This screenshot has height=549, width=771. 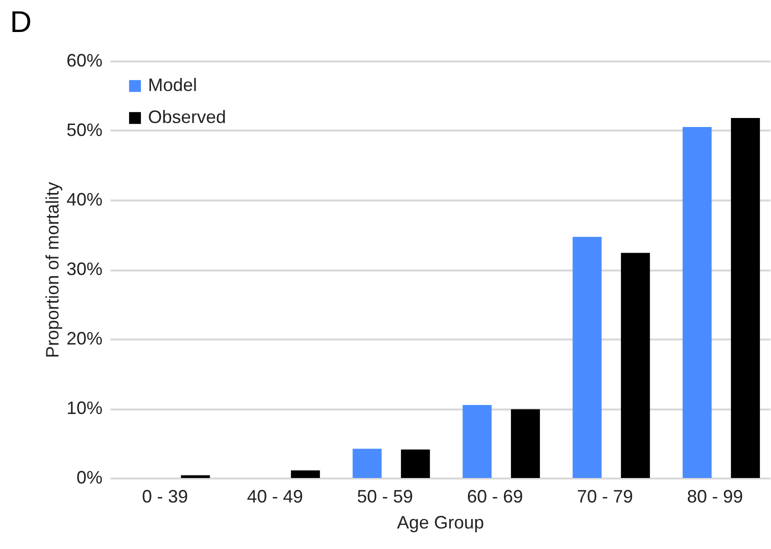 I want to click on legend-label: Model, so click(x=173, y=85).